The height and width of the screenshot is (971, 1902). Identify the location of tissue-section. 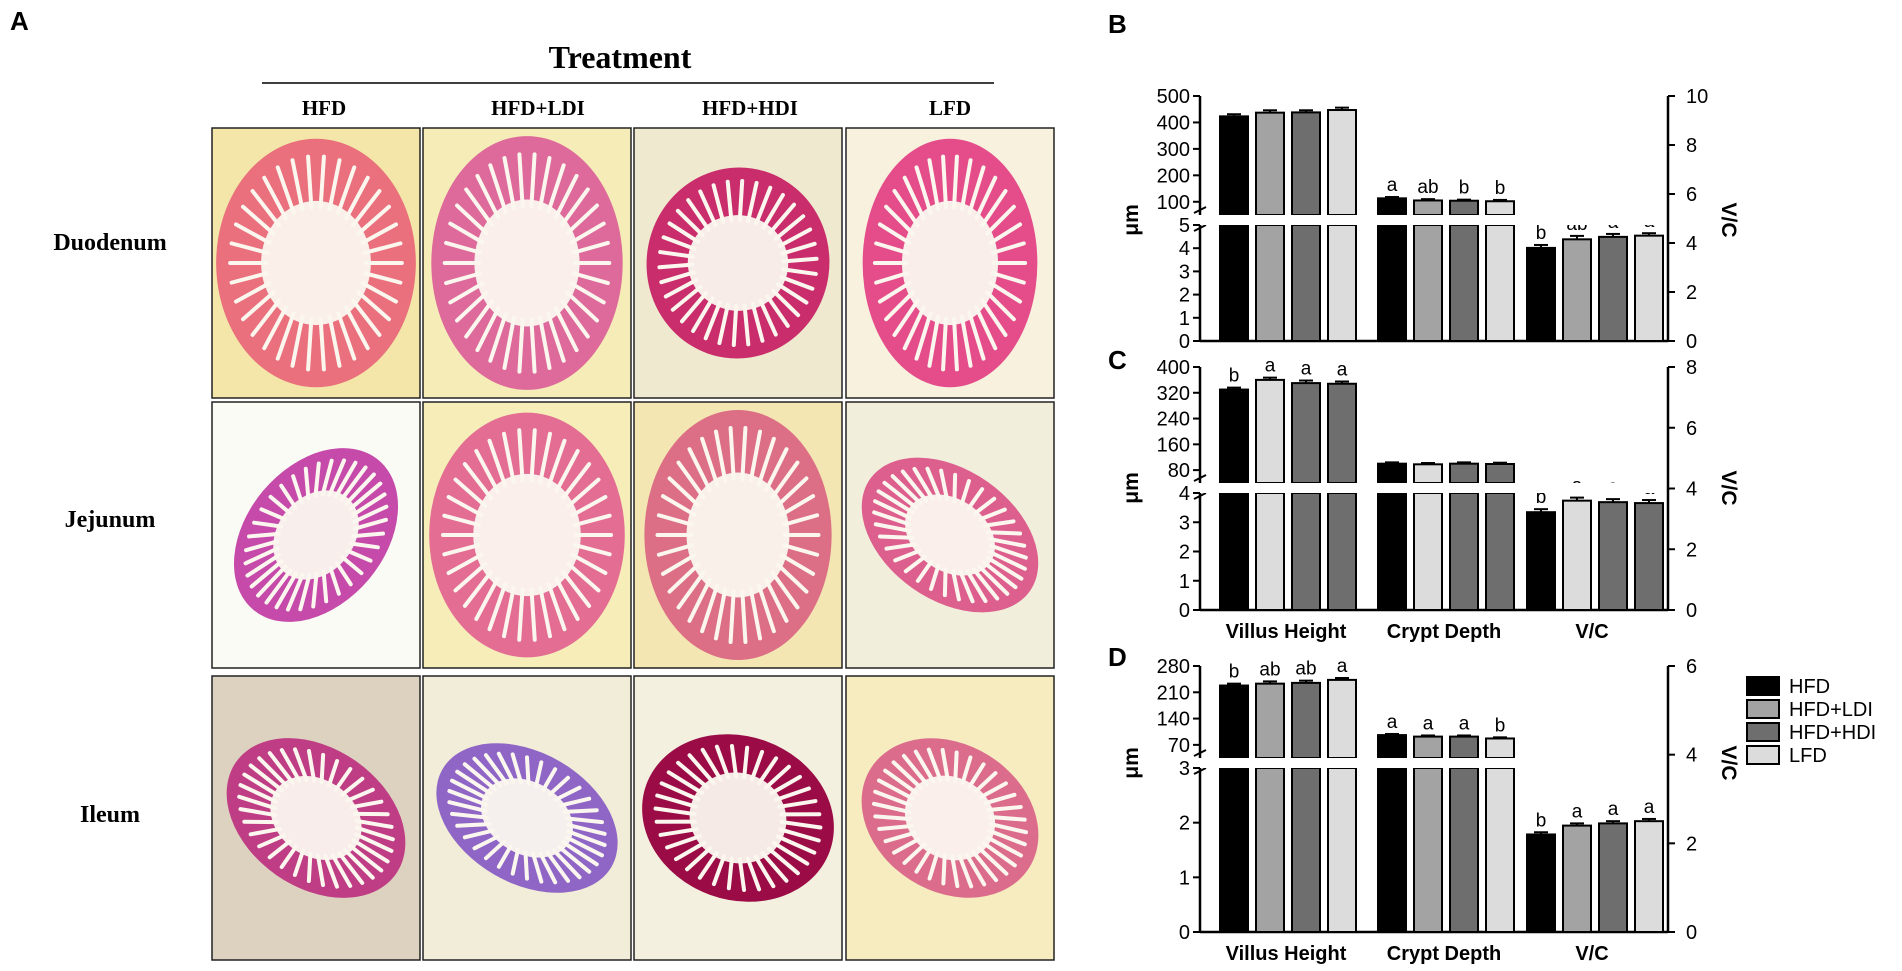
(316, 818).